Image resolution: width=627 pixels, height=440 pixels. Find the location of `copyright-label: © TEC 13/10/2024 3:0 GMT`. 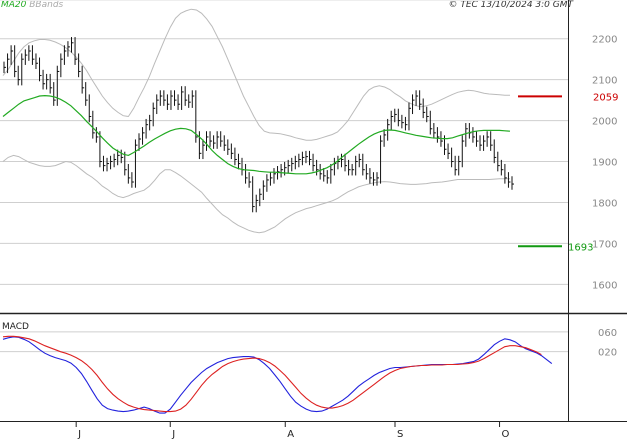

copyright-label: © TEC 13/10/2024 3:0 GMT is located at coordinates (510, 5).